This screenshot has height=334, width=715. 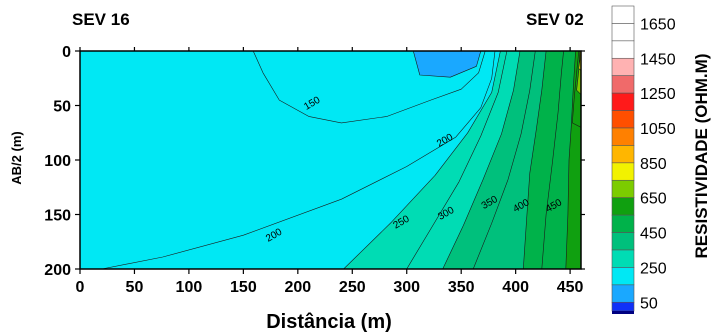 What do you see at coordinates (57, 161) in the screenshot?
I see `y-tick-label: 100` at bounding box center [57, 161].